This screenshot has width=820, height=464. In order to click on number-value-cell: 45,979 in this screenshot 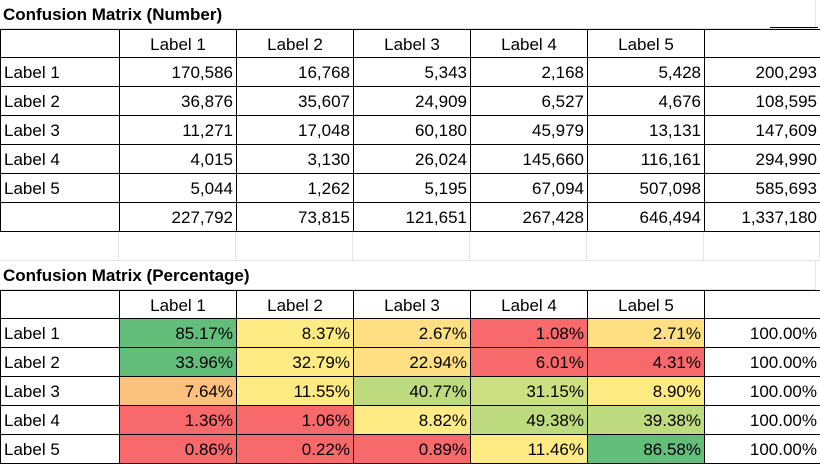, I will do `click(529, 130)`.